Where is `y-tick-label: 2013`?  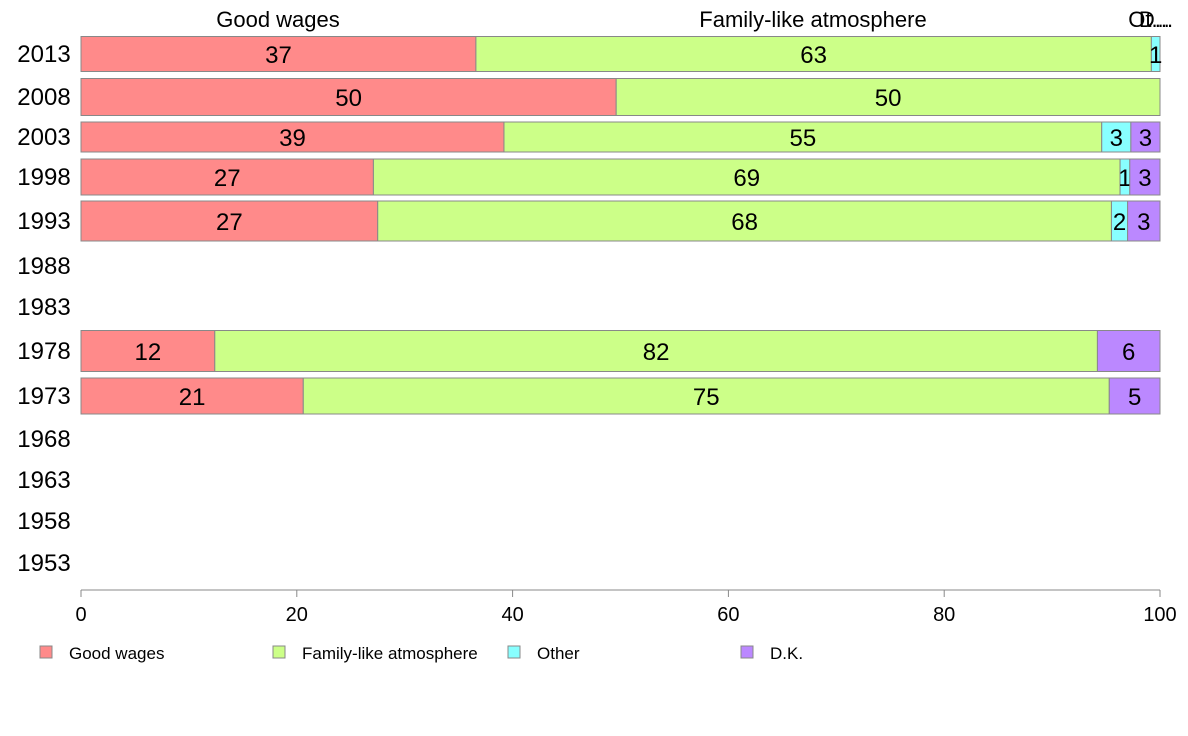 y-tick-label: 2013 is located at coordinates (43, 54).